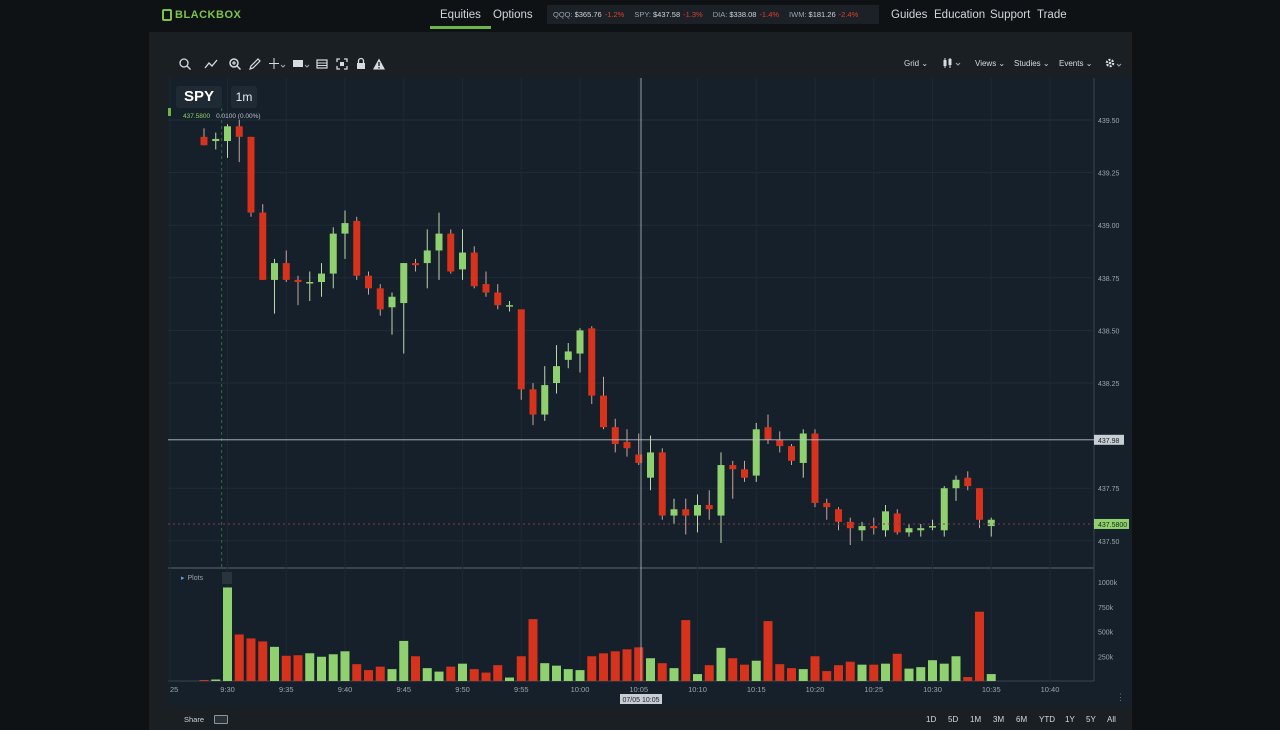  I want to click on views-menu: Views ⌄, so click(990, 63).